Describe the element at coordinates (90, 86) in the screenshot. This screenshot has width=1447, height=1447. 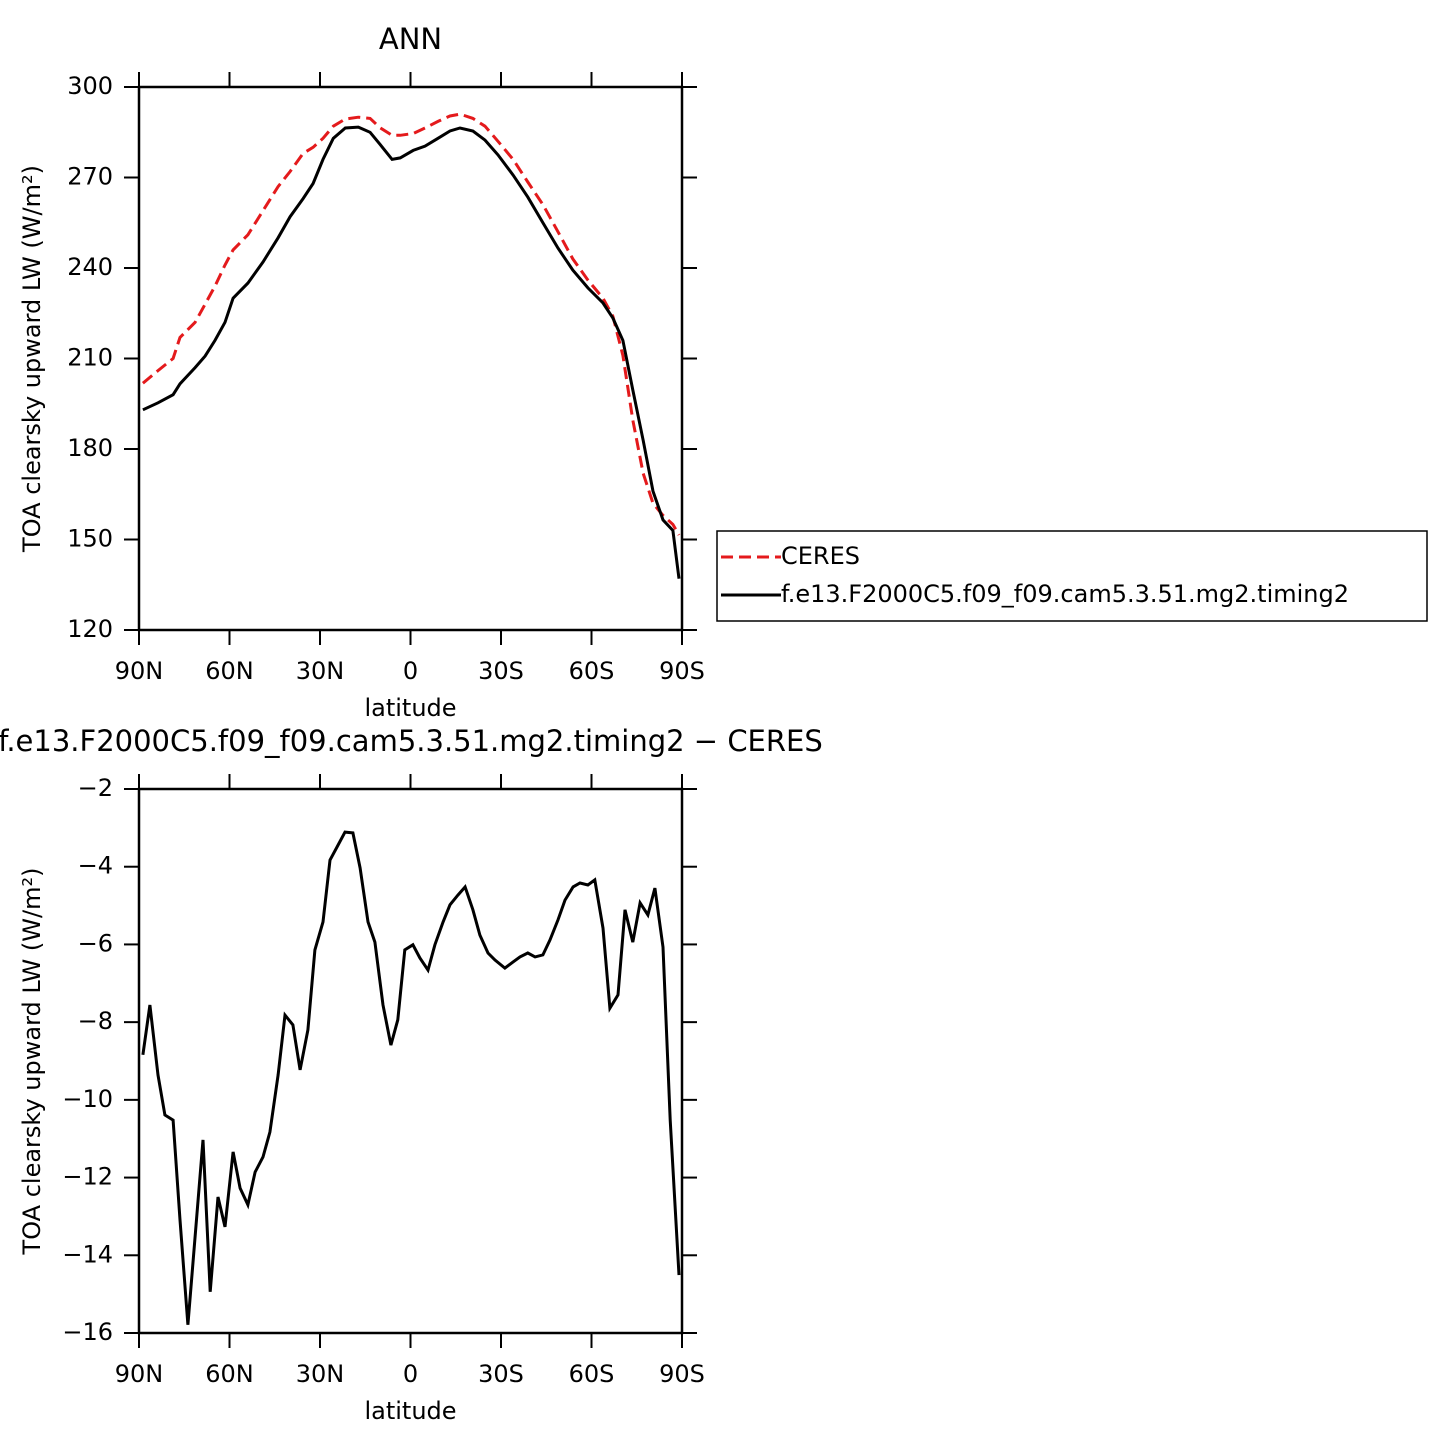
I see `y-tick-label: 300` at that location.